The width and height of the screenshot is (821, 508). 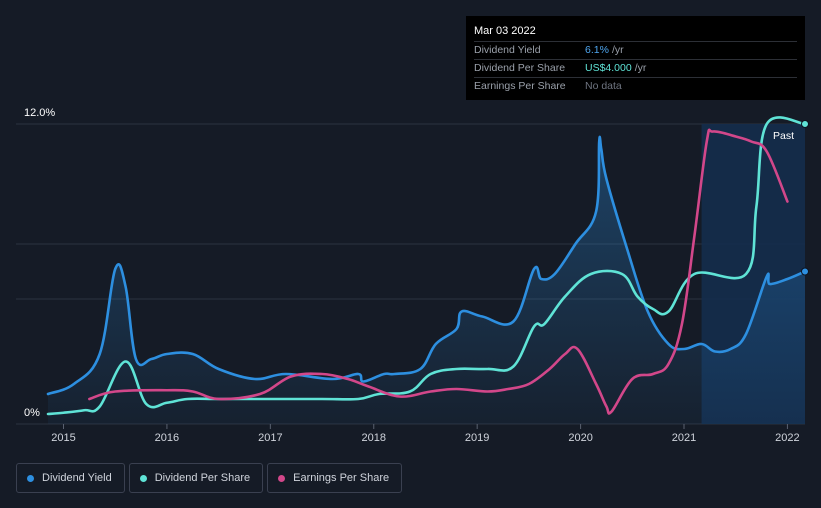 What do you see at coordinates (63, 438) in the screenshot?
I see `x-axis-tick-label: 2015` at bounding box center [63, 438].